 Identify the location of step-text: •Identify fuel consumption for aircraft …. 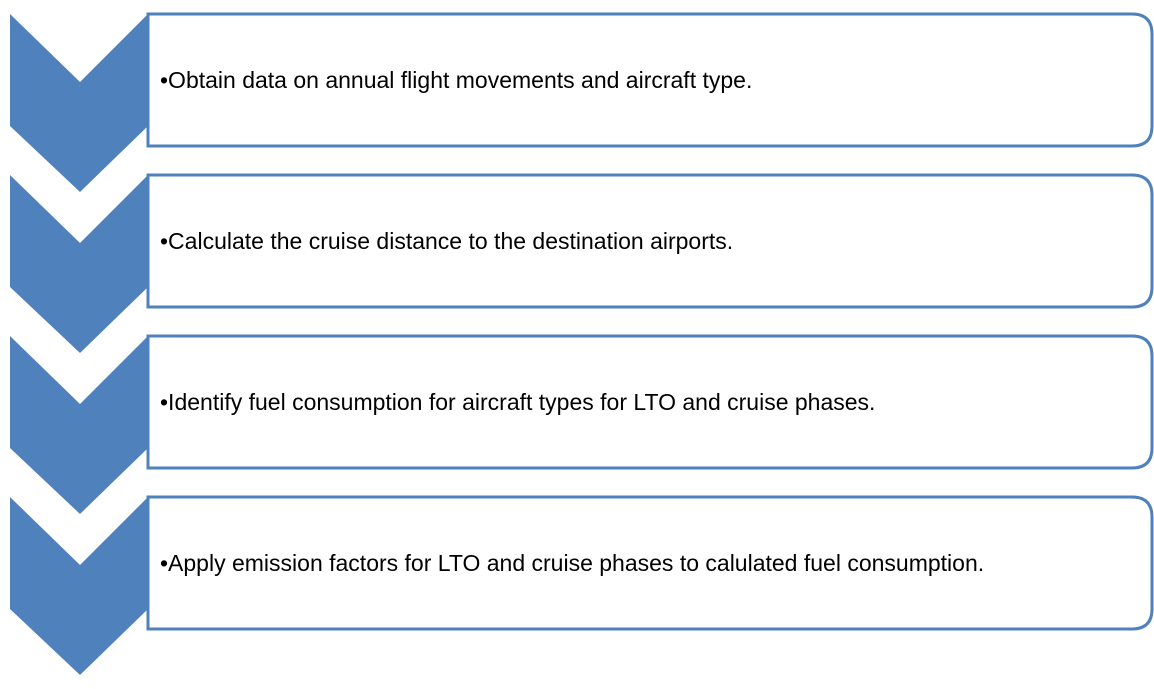
(518, 401).